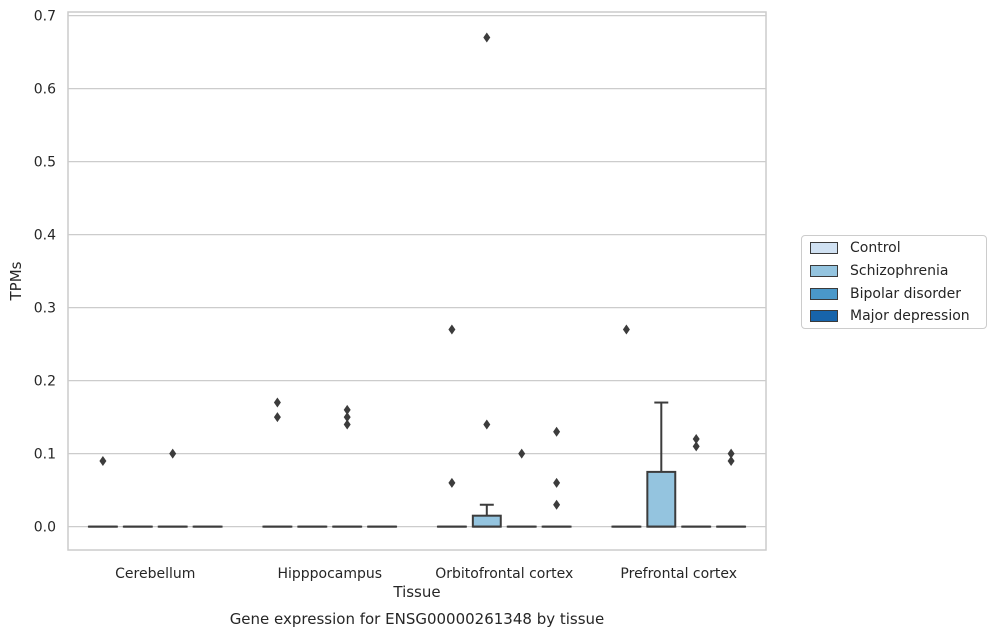 The image size is (997, 637). What do you see at coordinates (45, 309) in the screenshot?
I see `y-tick-label: 0.3` at bounding box center [45, 309].